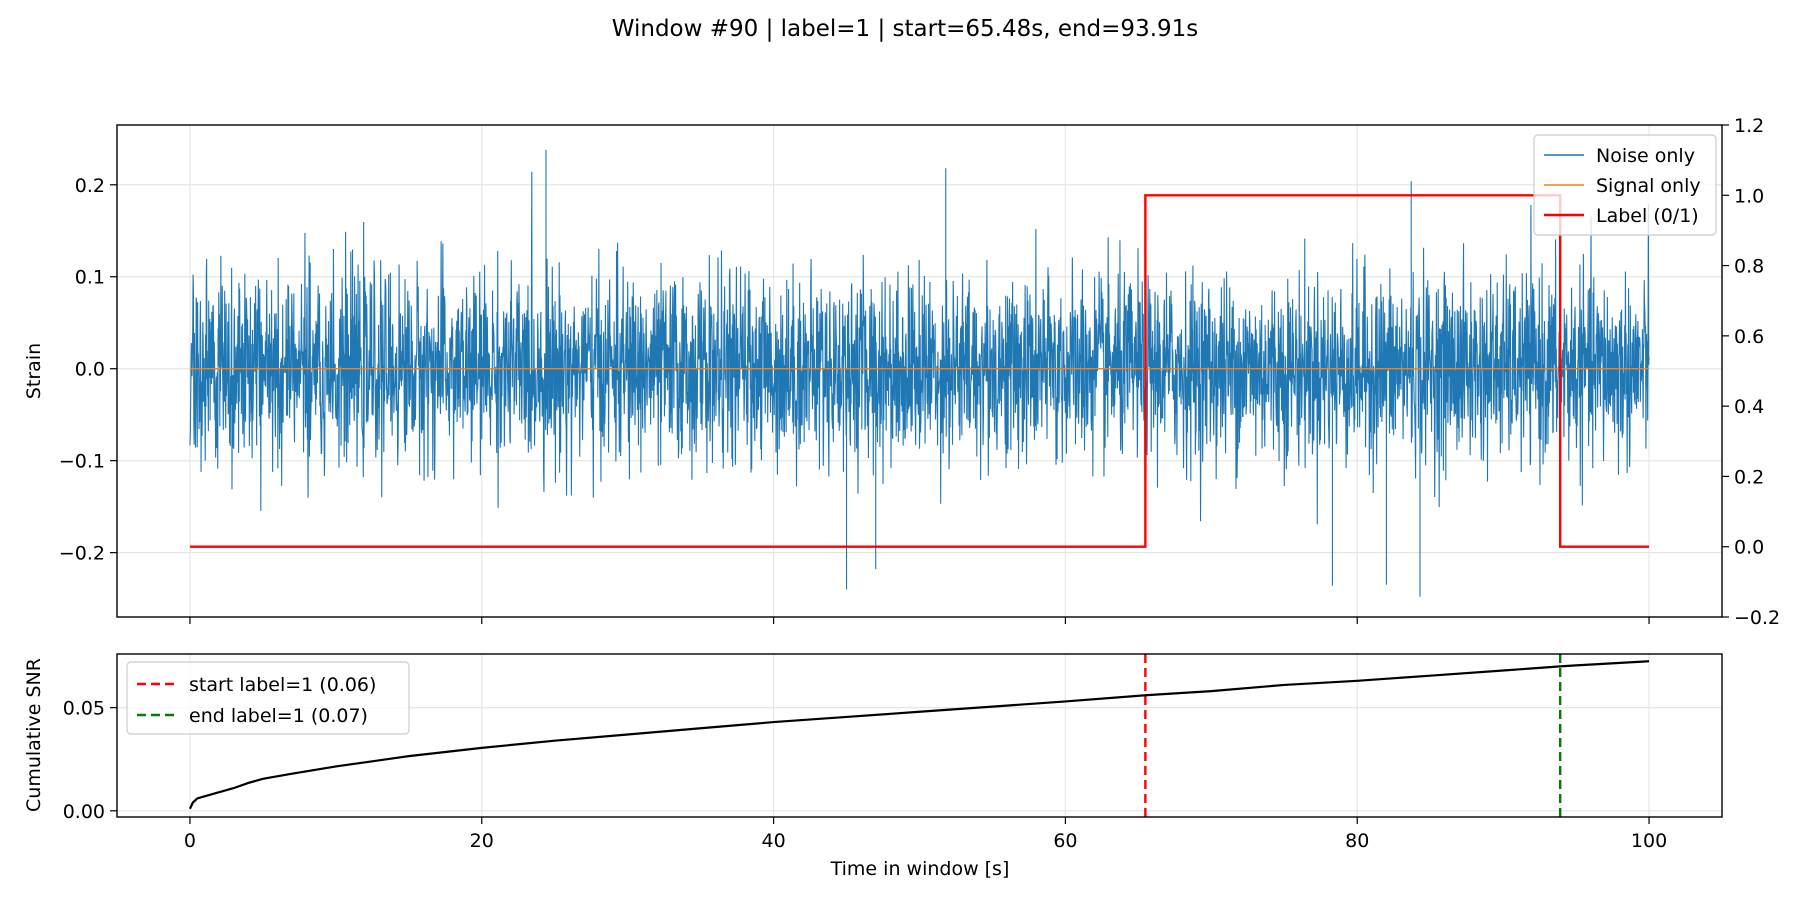  What do you see at coordinates (1357, 841) in the screenshot?
I see `x-tick-label: 80` at bounding box center [1357, 841].